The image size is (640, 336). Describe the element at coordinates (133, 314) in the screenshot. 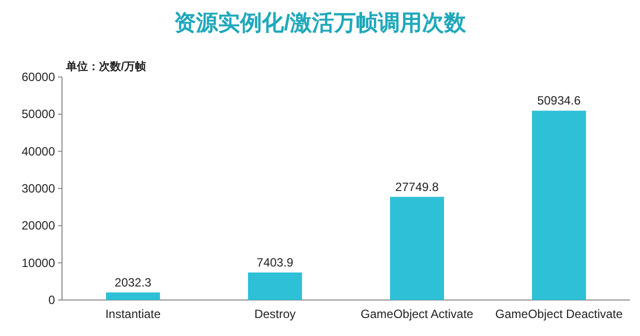

I see `x-tick-label: Instantiate` at that location.